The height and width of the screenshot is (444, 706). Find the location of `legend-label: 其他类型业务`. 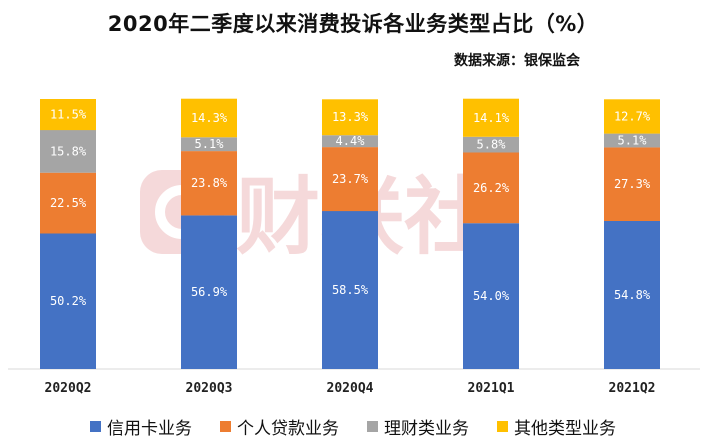

legend-label: 其他类型业务 is located at coordinates (565, 429).